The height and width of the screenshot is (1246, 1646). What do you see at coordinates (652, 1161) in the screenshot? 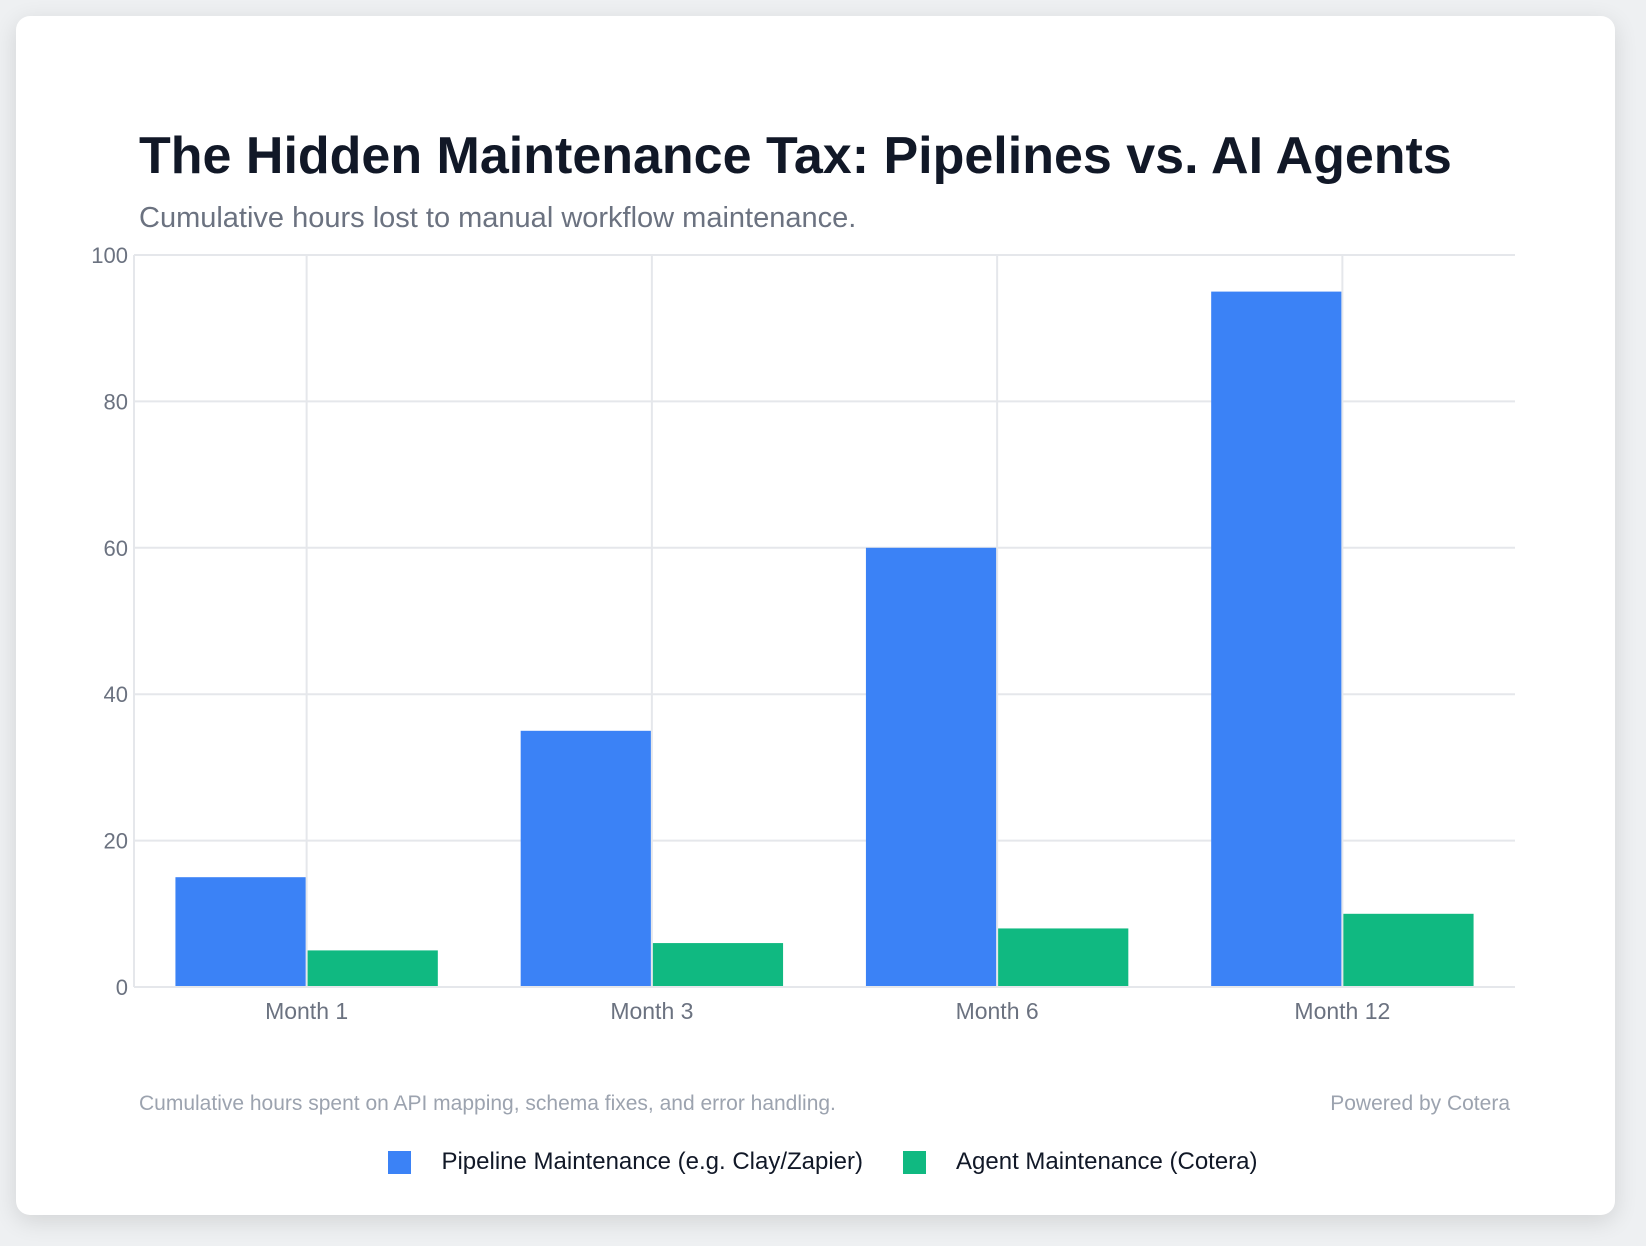
I see `legend-label: Pipeline Maintenance (e.g. Clay/Zapier)` at bounding box center [652, 1161].